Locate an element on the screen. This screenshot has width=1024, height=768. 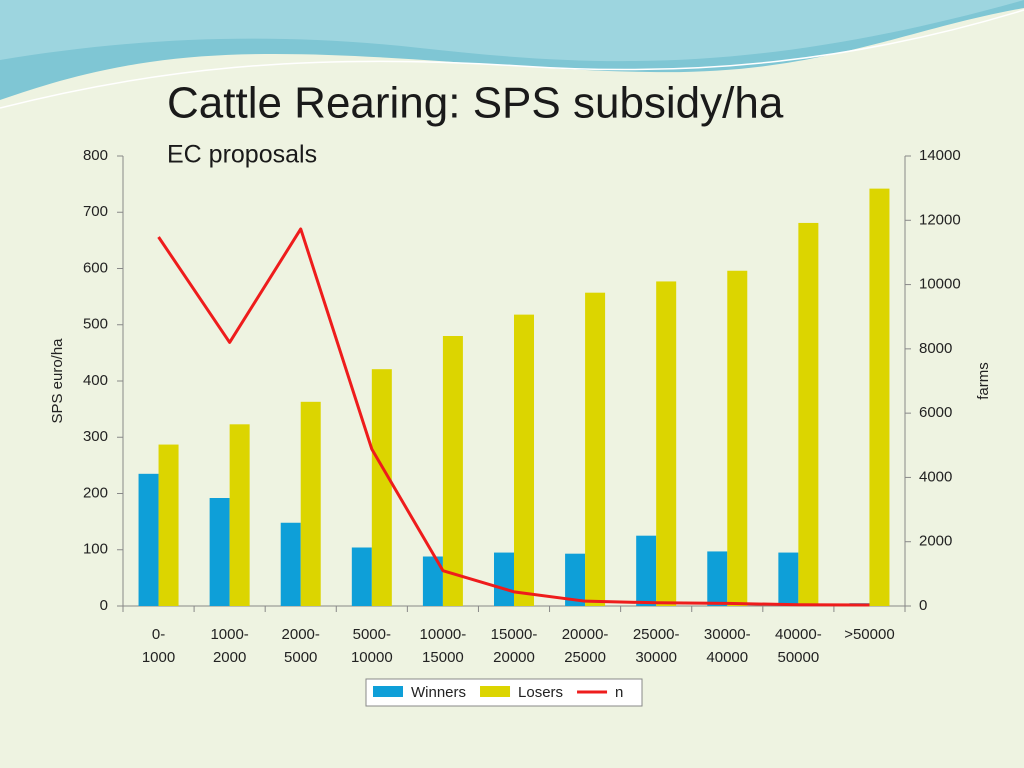
y2-tick-label: 8000 is located at coordinates (935, 348).